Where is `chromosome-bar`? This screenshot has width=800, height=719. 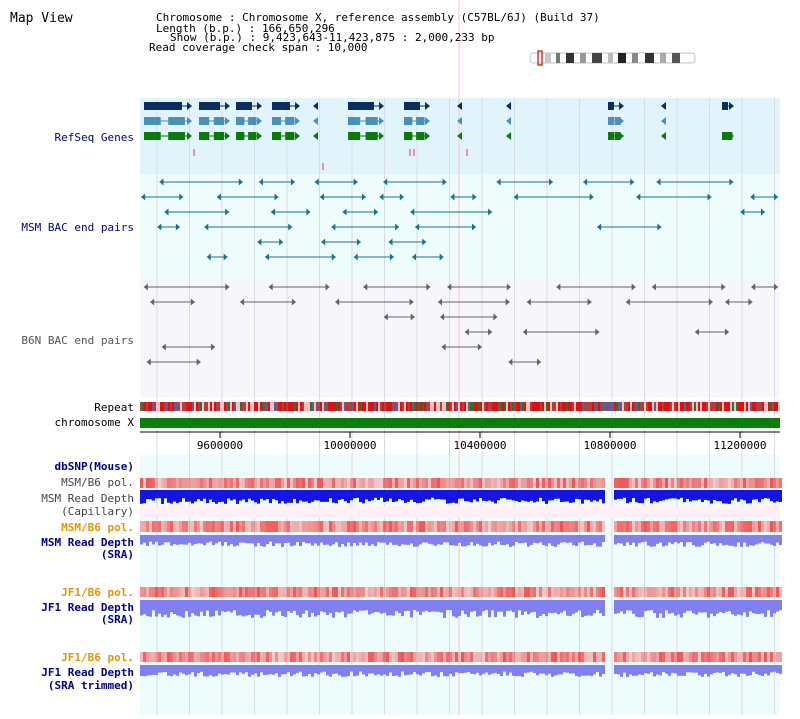 chromosome-bar is located at coordinates (460, 423).